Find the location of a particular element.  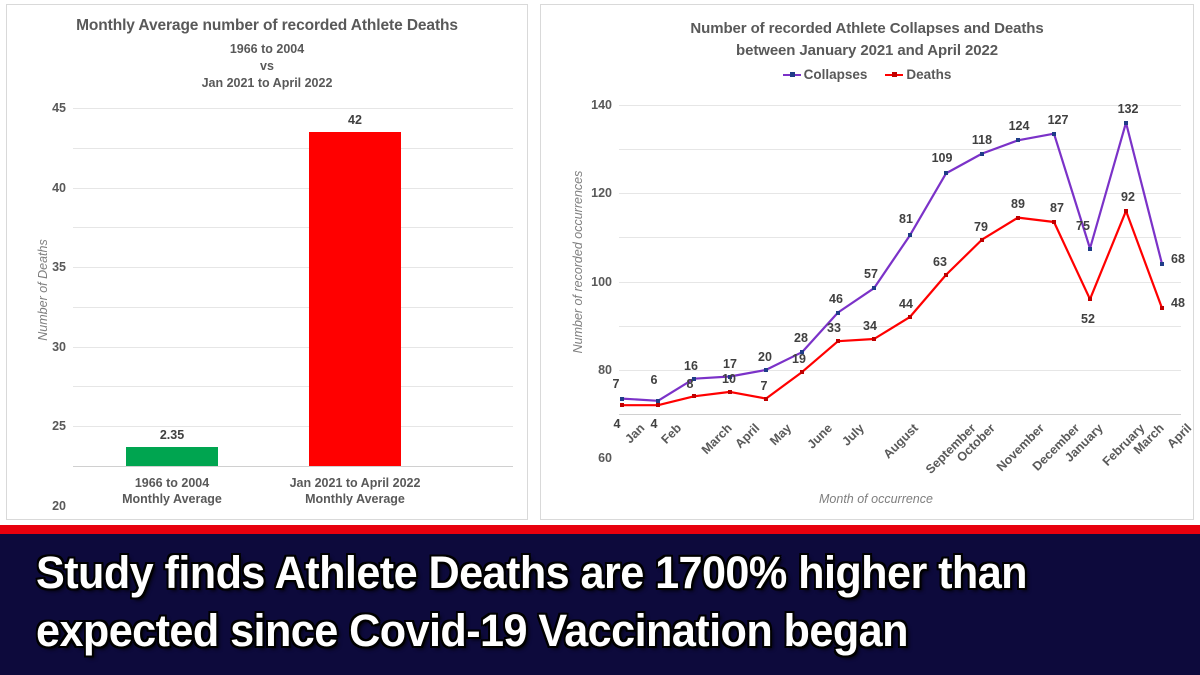

line-chart-gridline: 60 is located at coordinates (889, 373).